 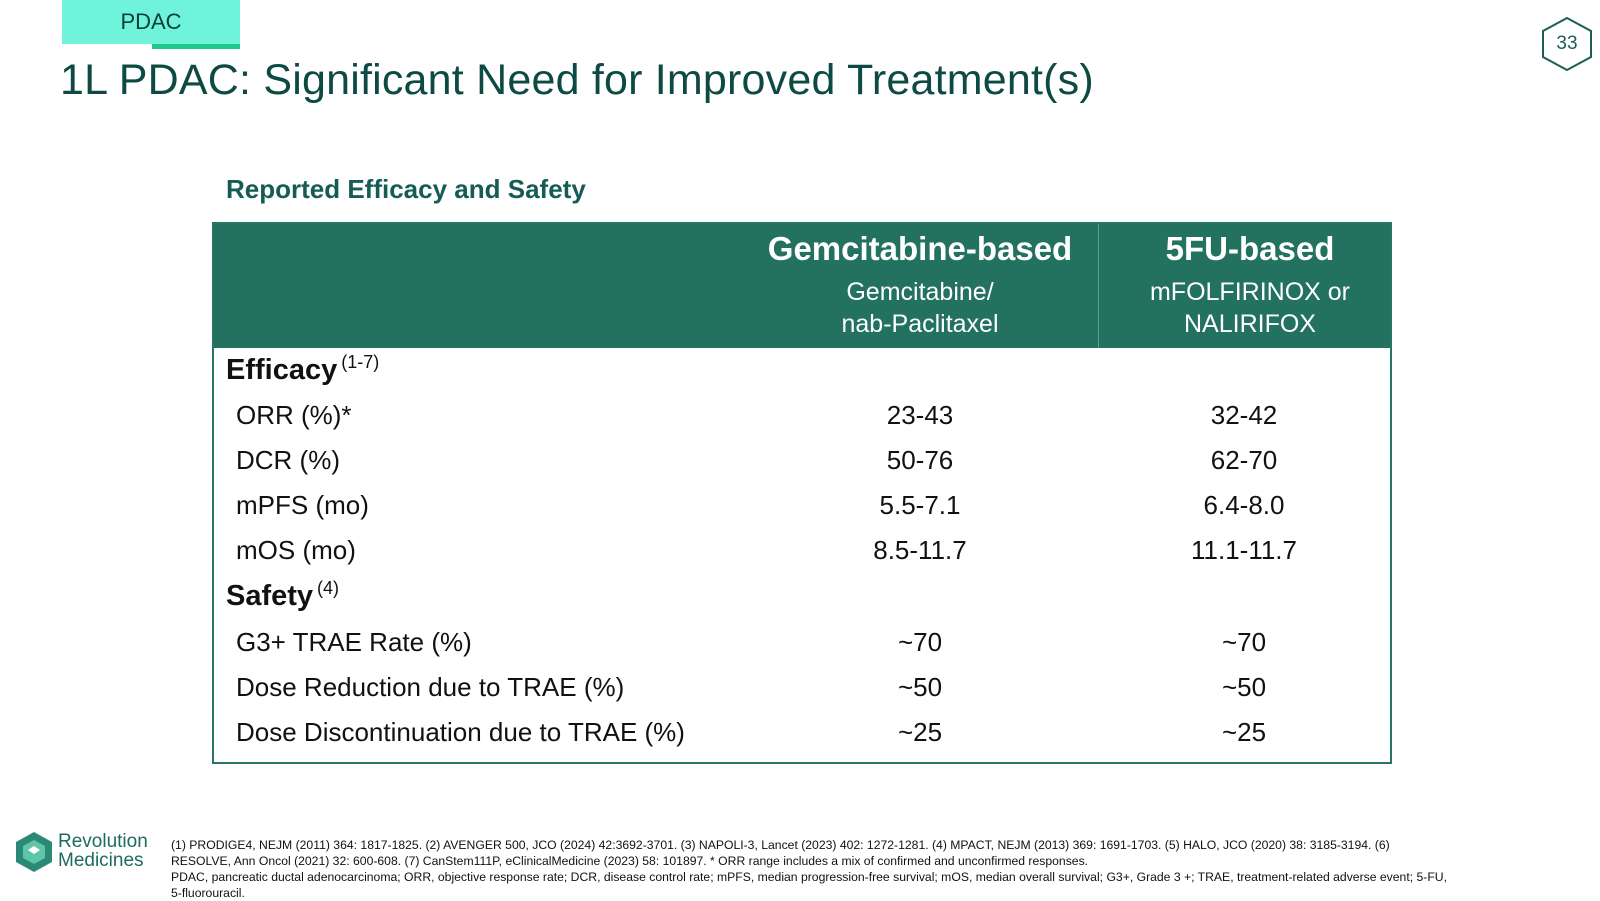 I want to click on table-row: mPFS (mo) 5.5-7.1 6.4-8.0, so click(x=802, y=505).